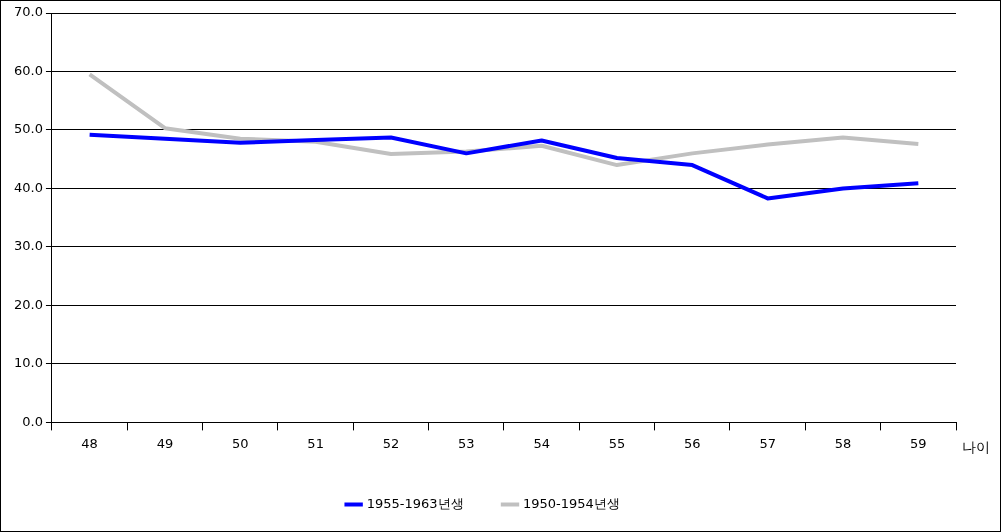 This screenshot has height=532, width=1001. I want to click on x-tick-label: 57, so click(767, 443).